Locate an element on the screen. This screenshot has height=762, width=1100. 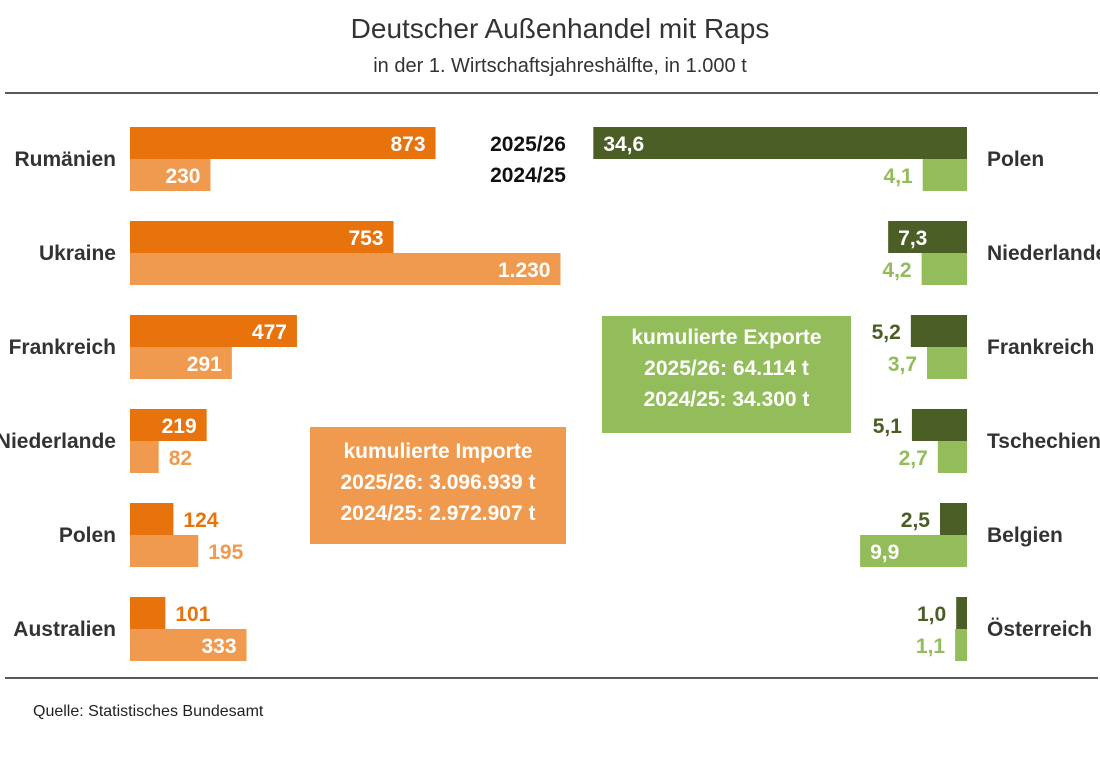
import-category-polen: Polen is located at coordinates (87, 535).